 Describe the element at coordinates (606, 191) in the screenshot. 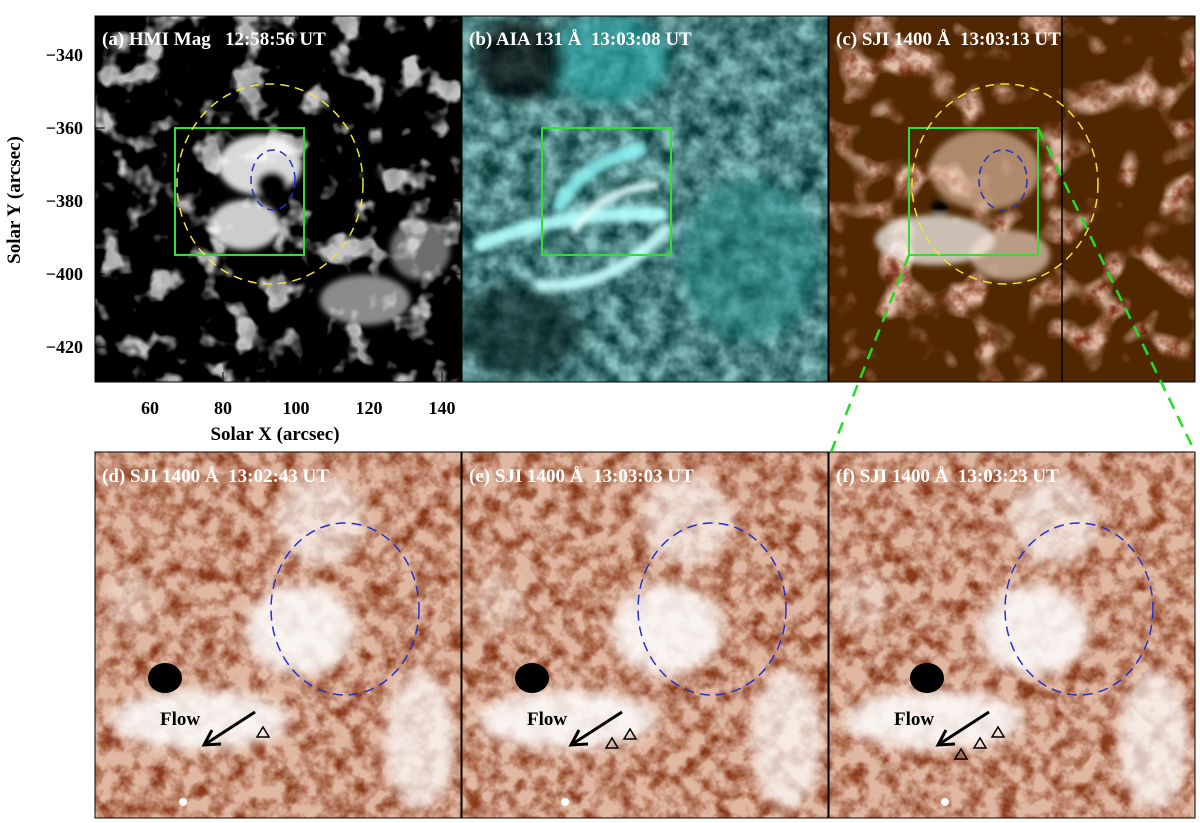

I see `fov-box-b` at that location.